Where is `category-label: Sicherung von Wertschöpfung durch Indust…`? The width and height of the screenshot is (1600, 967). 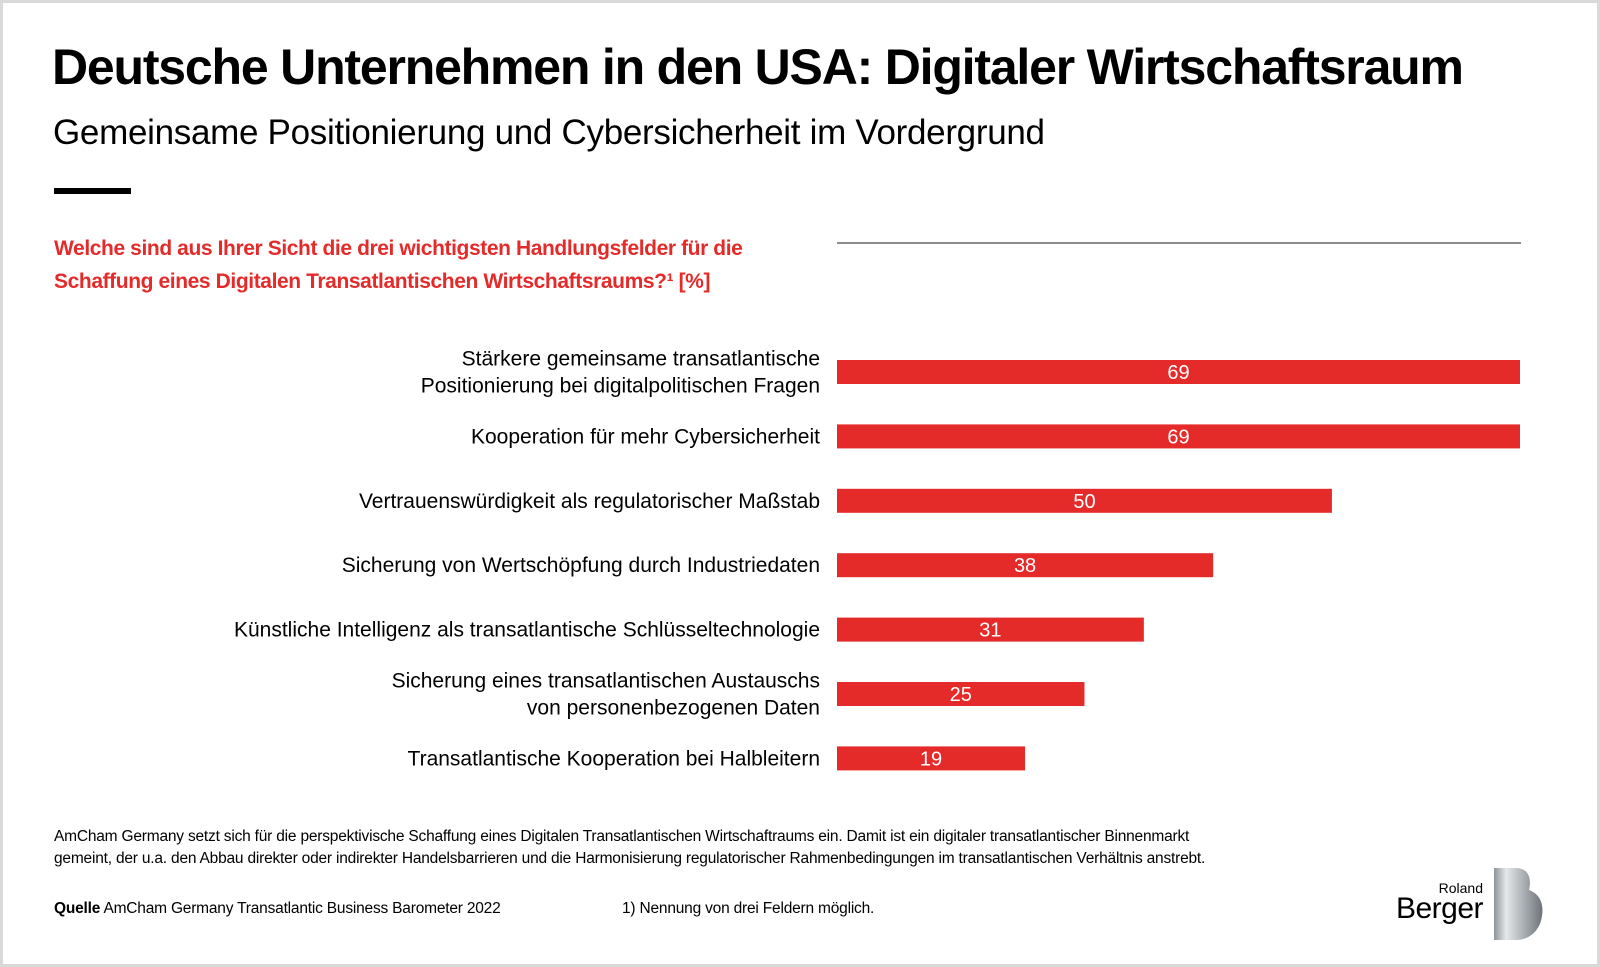 category-label: Sicherung von Wertschöpfung durch Indust… is located at coordinates (581, 565).